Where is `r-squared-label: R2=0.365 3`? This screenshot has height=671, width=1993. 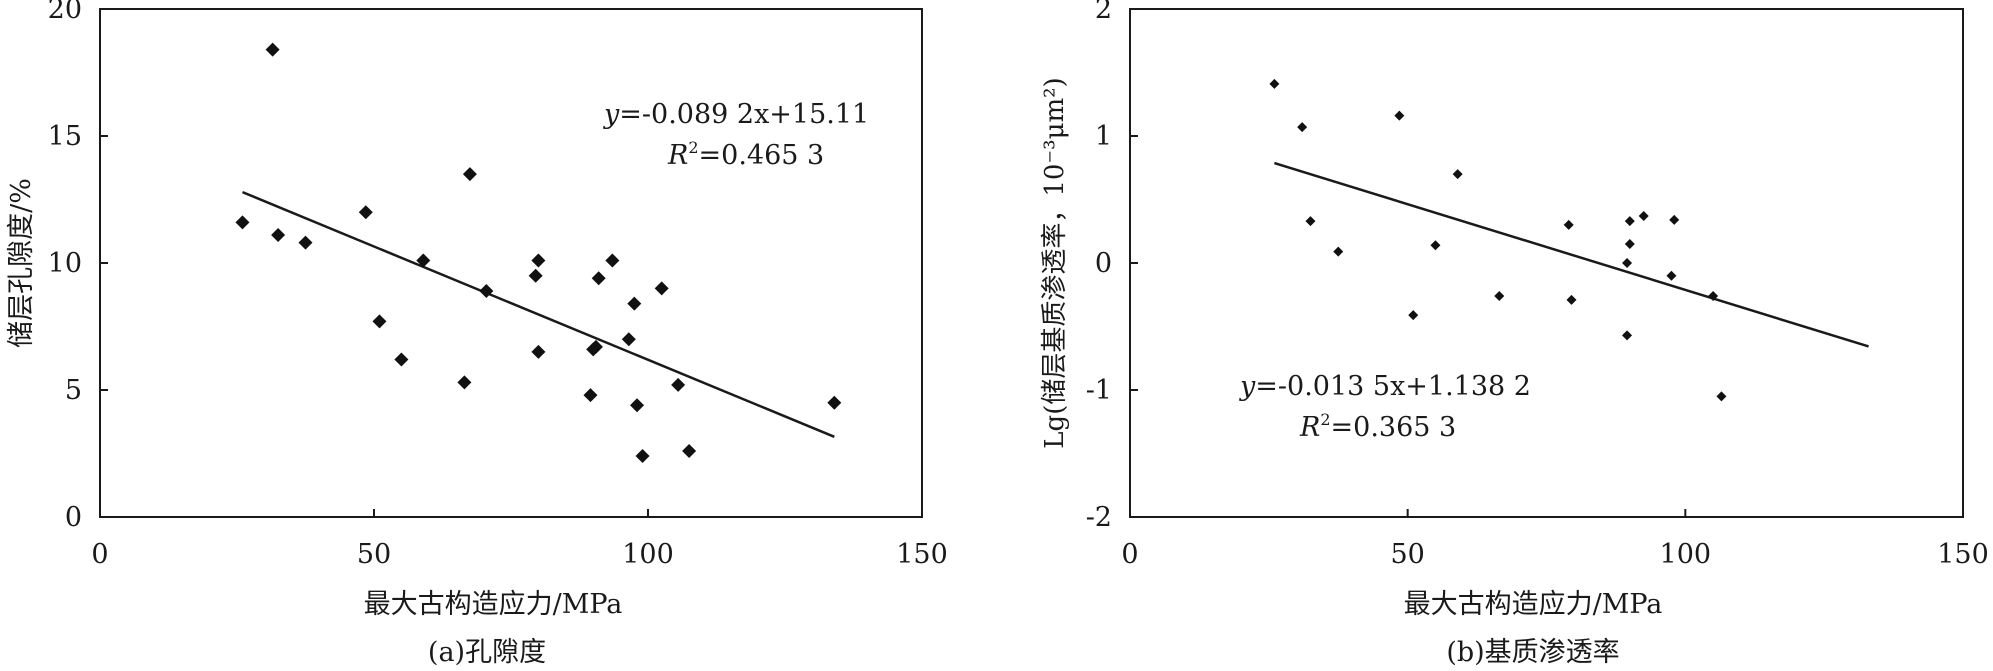
r-squared-label: R2=0.365 3 is located at coordinates (1377, 426).